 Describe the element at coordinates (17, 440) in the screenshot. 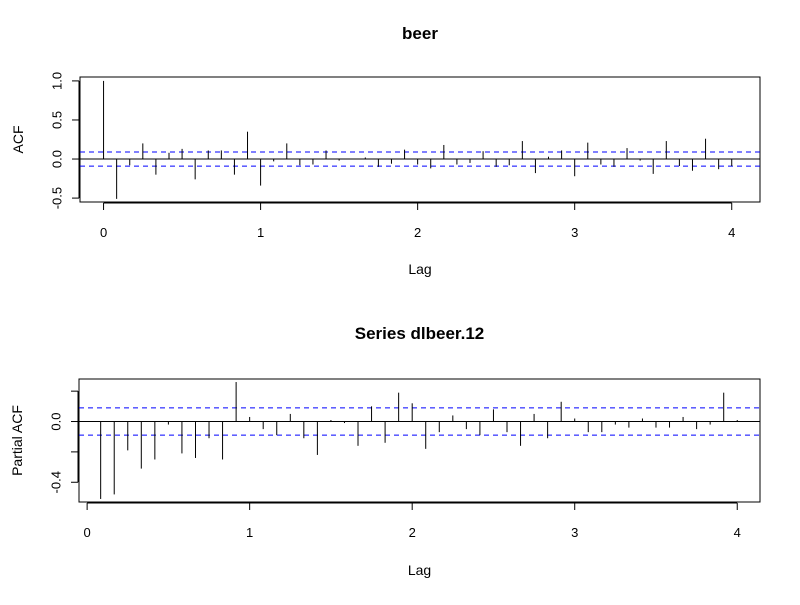

I see `y-axis-label: Partial ACF` at that location.